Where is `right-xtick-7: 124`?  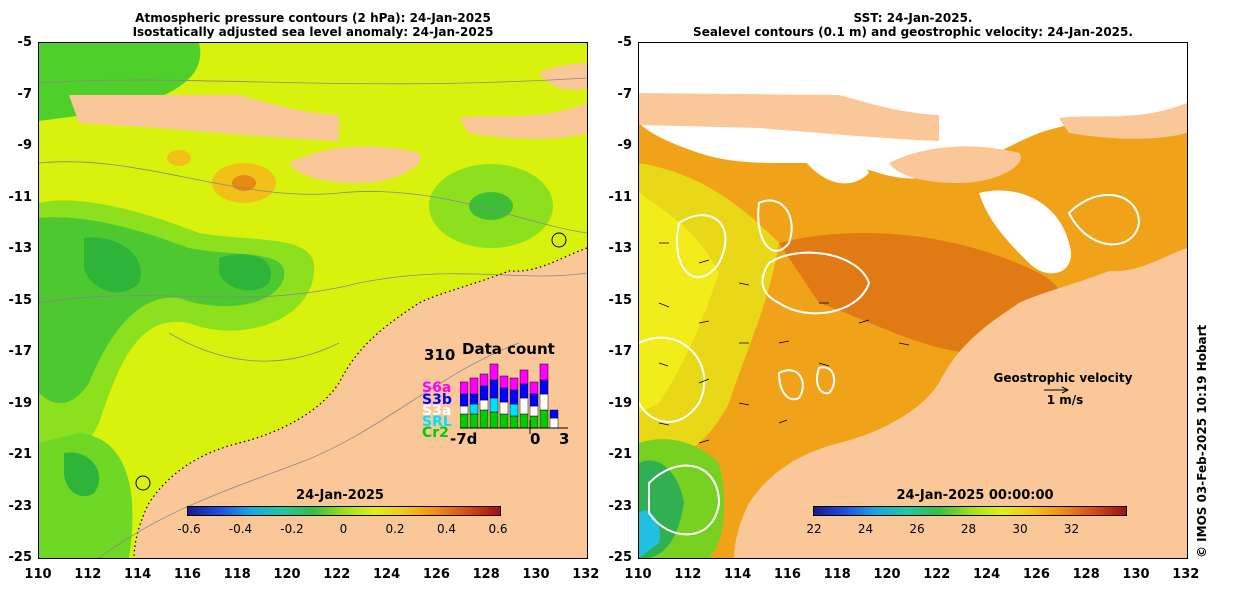 right-xtick-7: 124 is located at coordinates (987, 574).